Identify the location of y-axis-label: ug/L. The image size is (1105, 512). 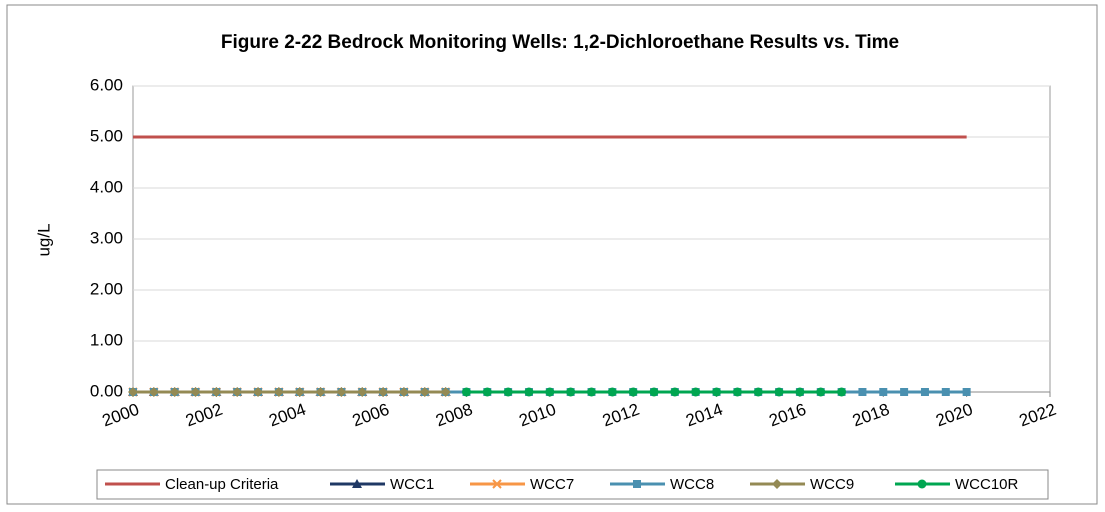
(43, 239).